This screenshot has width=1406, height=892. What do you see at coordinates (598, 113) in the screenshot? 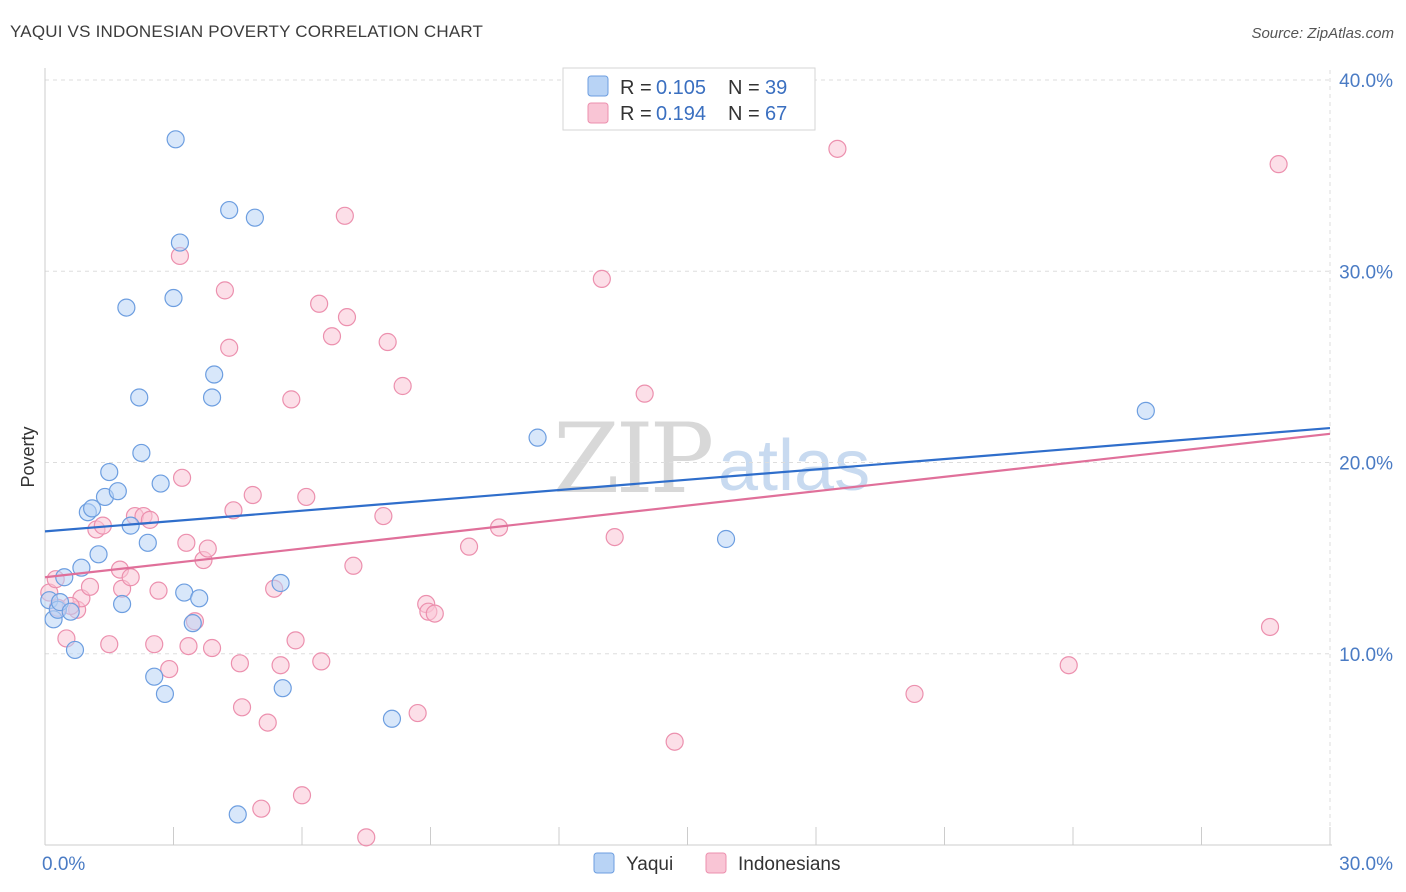
I see `legend-swatch-indonesians` at bounding box center [598, 113].